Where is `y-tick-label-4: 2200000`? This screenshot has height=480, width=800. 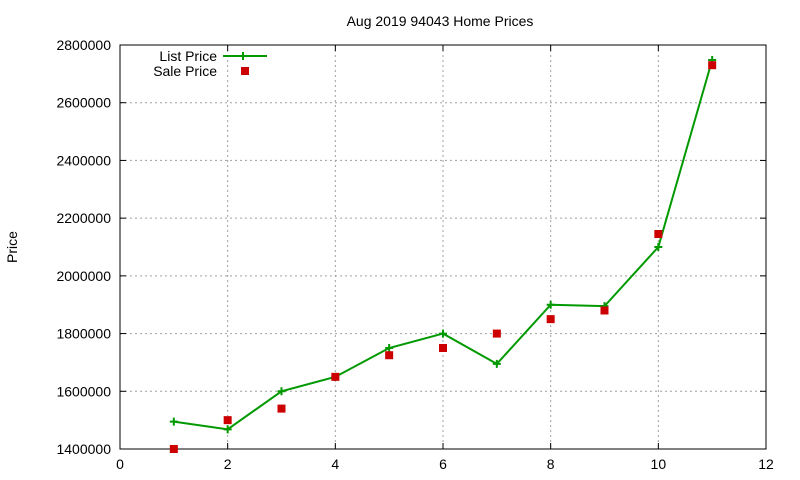
y-tick-label-4: 2200000 is located at coordinates (83, 218).